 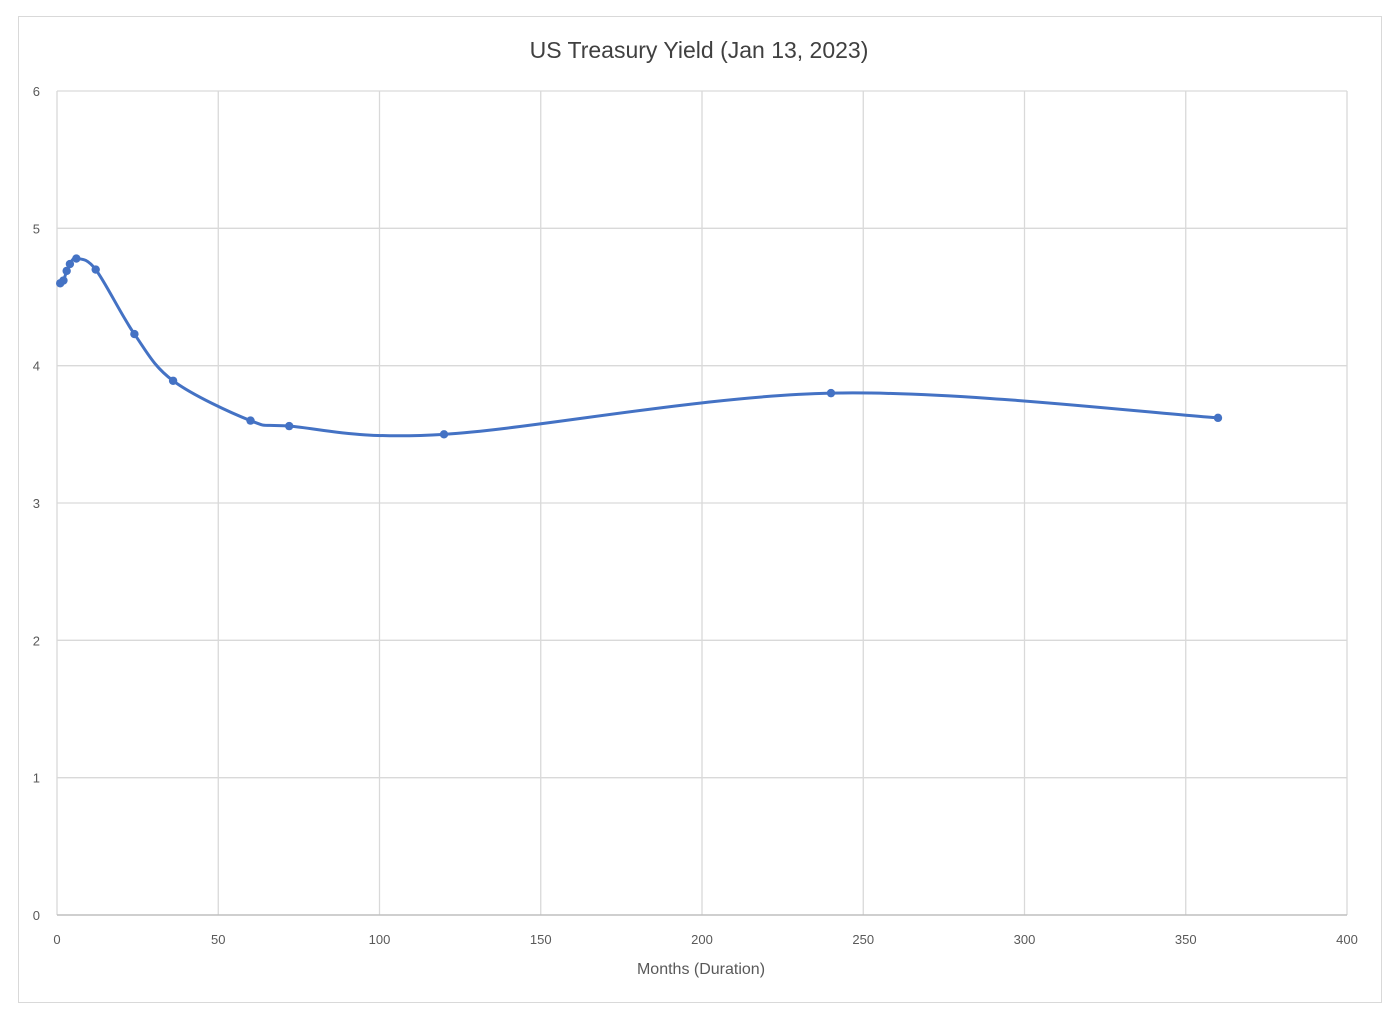 What do you see at coordinates (380, 939) in the screenshot?
I see `x-tick-label: 100` at bounding box center [380, 939].